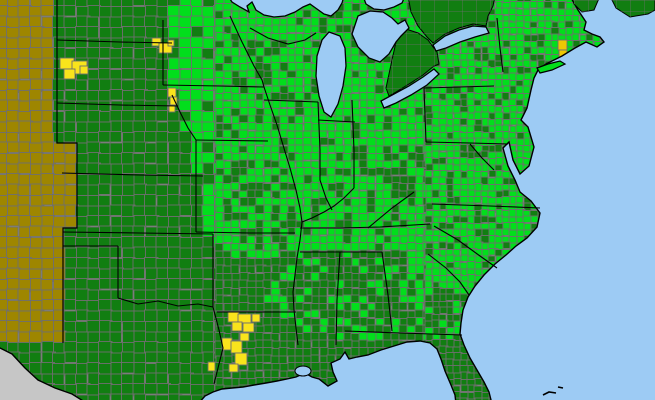 This screenshot has width=655, height=400. Describe the element at coordinates (380, 36) in the screenshot. I see `lake-huron` at that location.